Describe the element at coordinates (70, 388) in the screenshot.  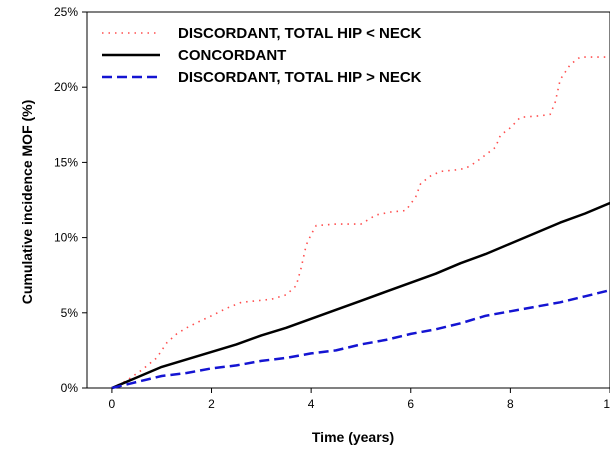
I see `y-tick-label: 0%` at that location.